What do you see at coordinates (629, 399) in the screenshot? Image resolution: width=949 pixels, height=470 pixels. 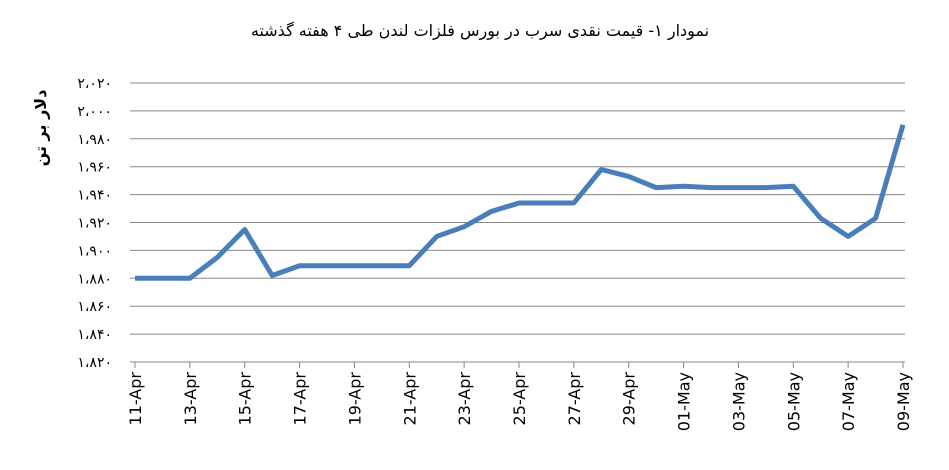 I see `x-tick-label: 29-Apr` at bounding box center [629, 399].